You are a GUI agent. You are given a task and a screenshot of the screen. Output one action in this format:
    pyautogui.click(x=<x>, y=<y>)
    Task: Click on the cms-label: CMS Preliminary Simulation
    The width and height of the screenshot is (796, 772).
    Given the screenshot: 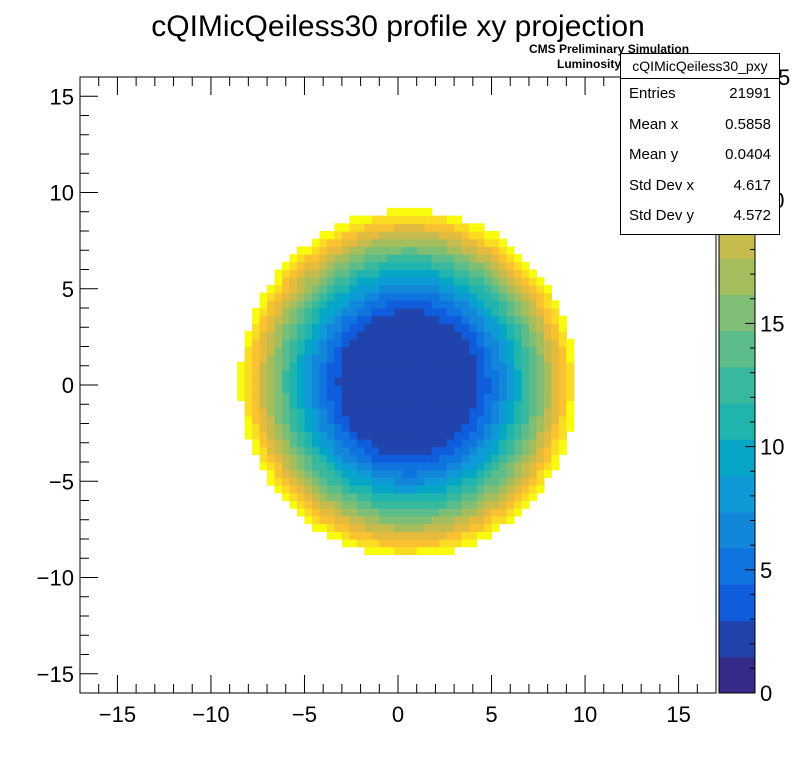 What is the action you would take?
    pyautogui.click(x=609, y=49)
    